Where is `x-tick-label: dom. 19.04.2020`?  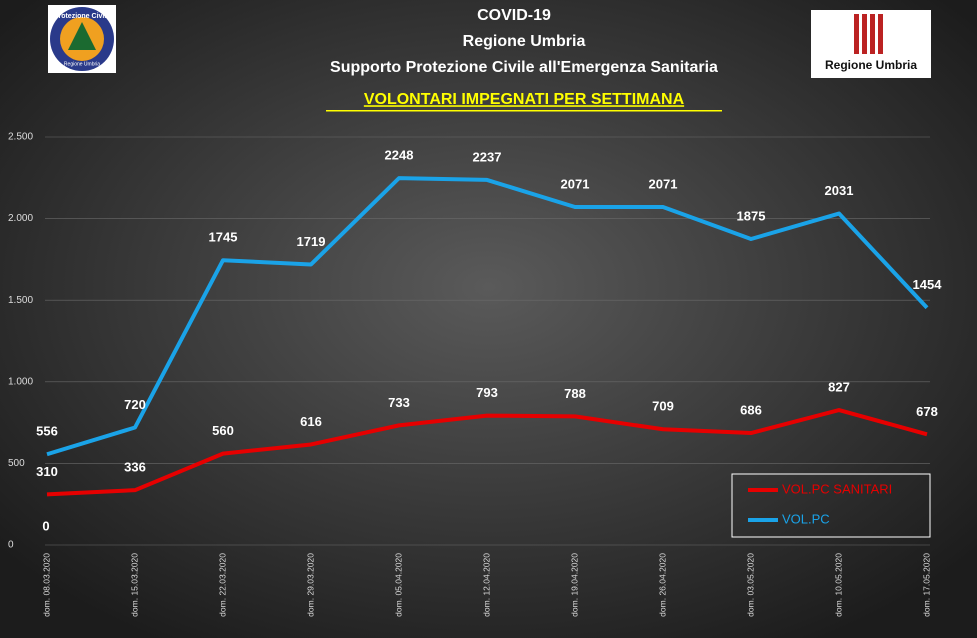 x-tick-label: dom. 19.04.2020 is located at coordinates (574, 585).